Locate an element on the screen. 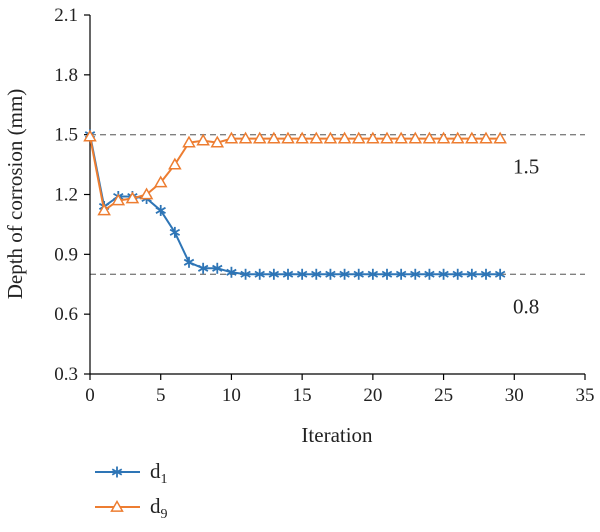  x-axis-title: Iteration is located at coordinates (337, 435).